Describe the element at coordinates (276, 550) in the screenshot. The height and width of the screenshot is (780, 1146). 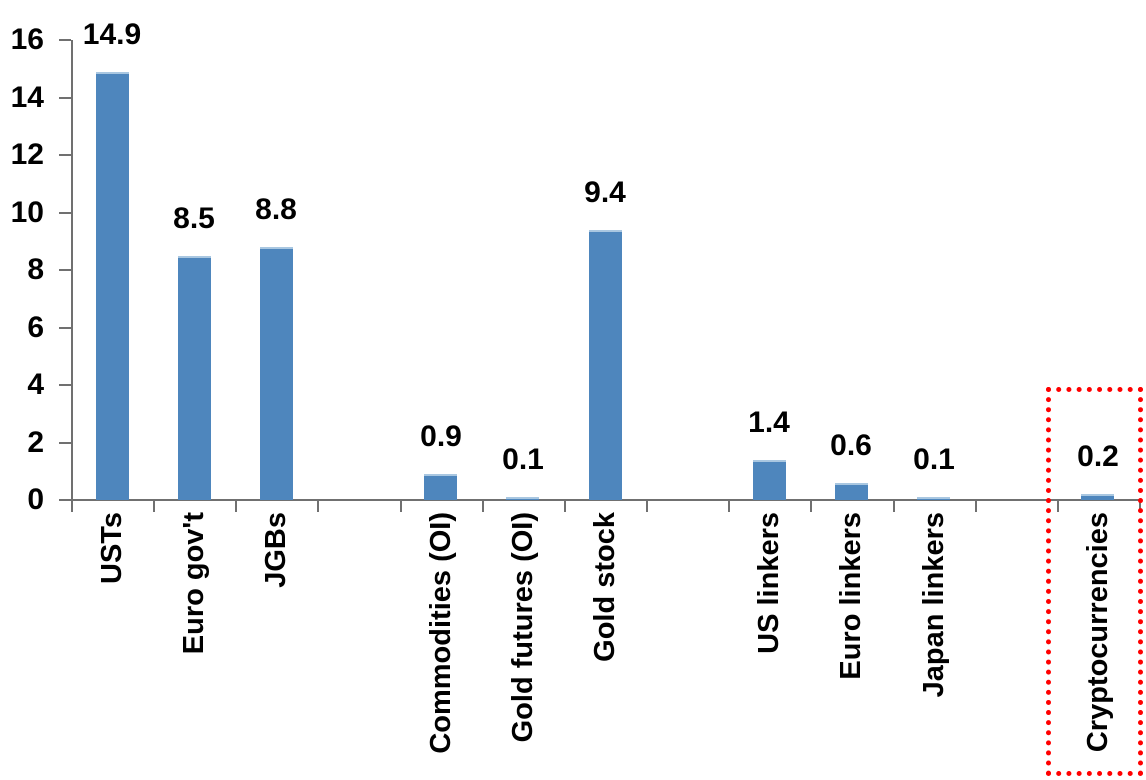
I see `category-label-jgbs: JGBs` at that location.